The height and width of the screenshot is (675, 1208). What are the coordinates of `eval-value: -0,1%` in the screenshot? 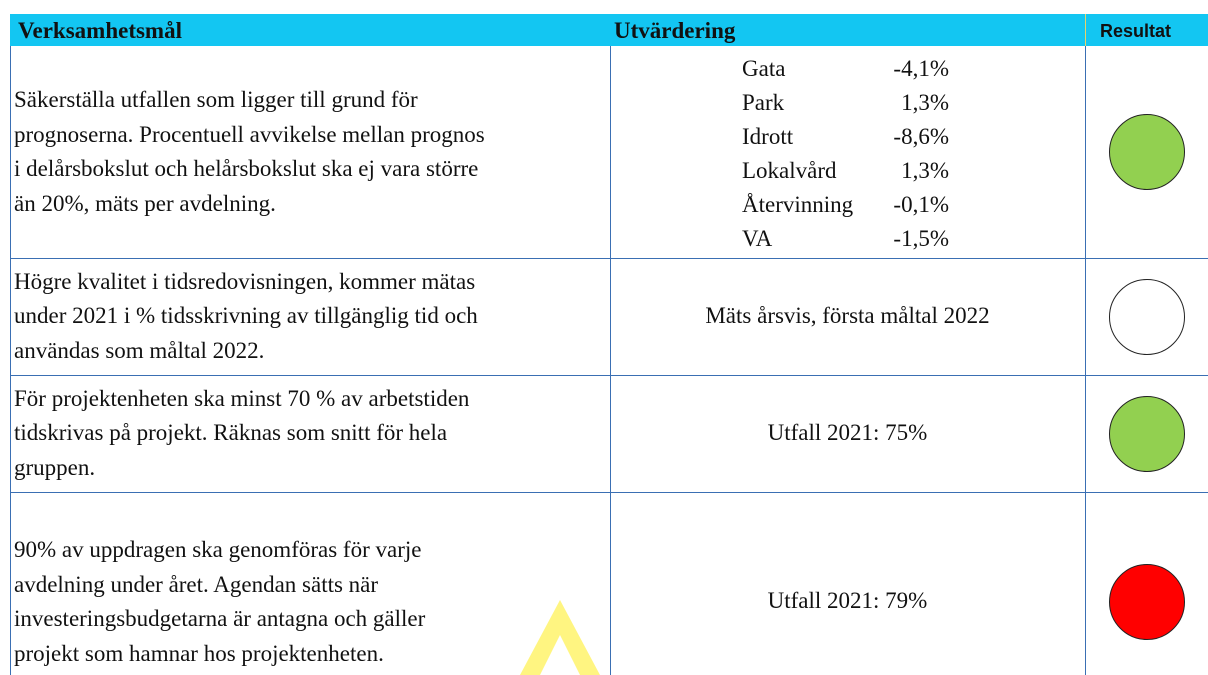 It's located at (921, 204).